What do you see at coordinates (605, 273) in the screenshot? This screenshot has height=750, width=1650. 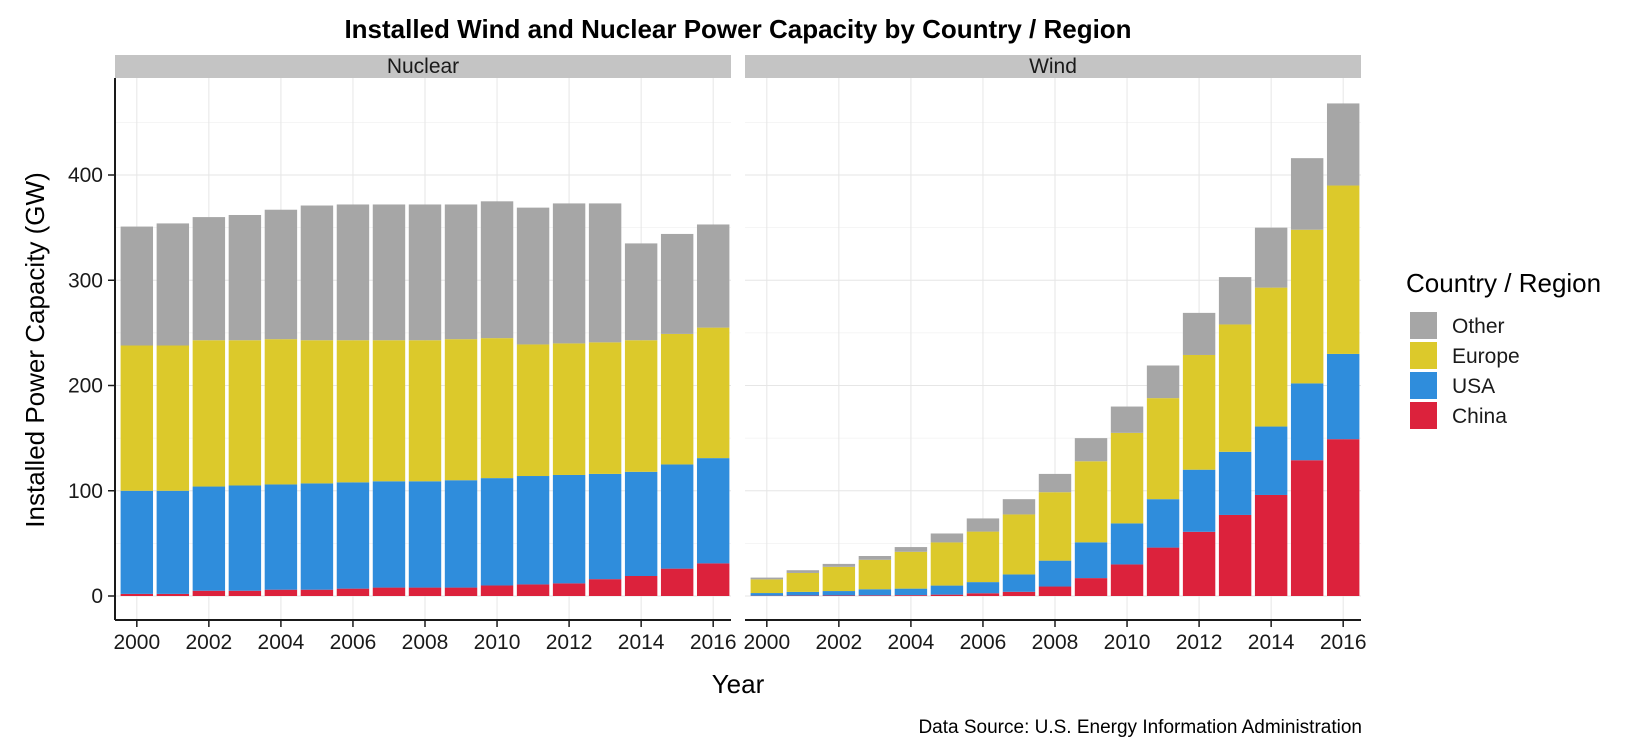 I see `bar-other-2013` at bounding box center [605, 273].